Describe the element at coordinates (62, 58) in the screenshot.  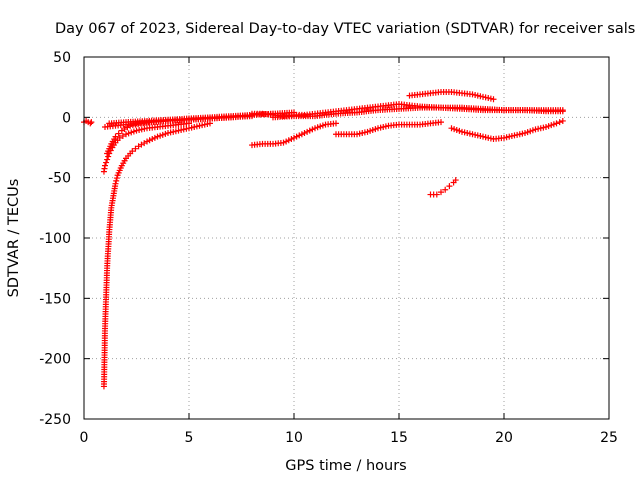
I see `y-tick-label: 50` at that location.